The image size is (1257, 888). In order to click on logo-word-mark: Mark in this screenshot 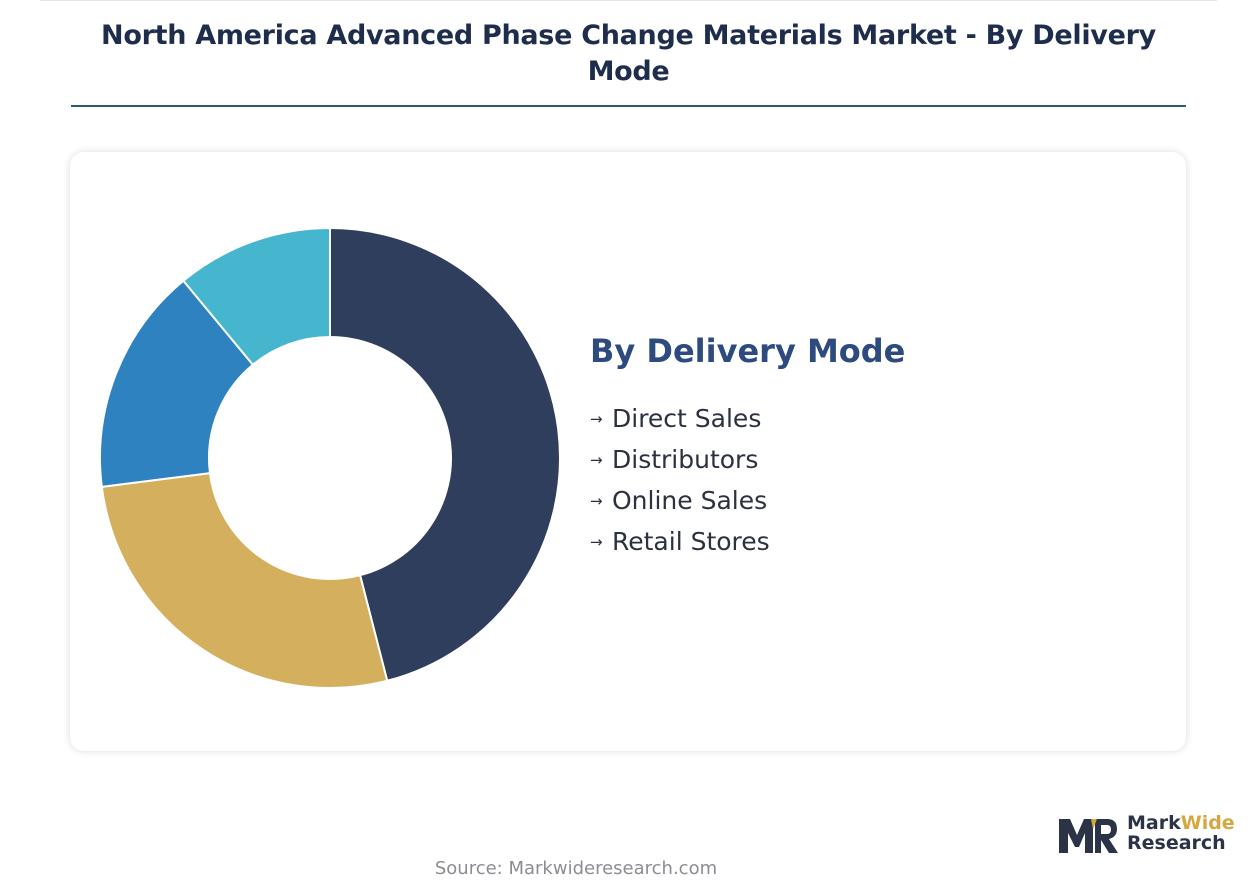, I will do `click(1154, 823)`.